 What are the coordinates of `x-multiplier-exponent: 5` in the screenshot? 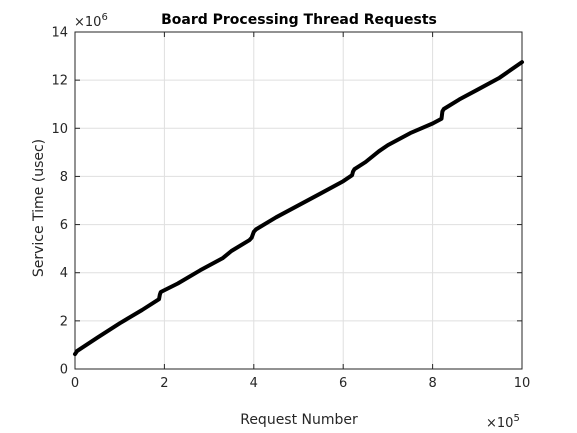 It's located at (516, 418).